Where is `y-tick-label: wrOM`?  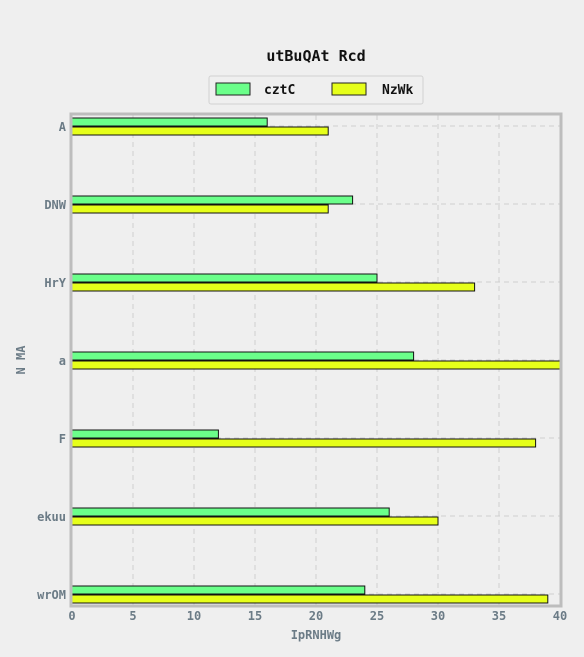 y-tick-label: wrOM is located at coordinates (51, 595).